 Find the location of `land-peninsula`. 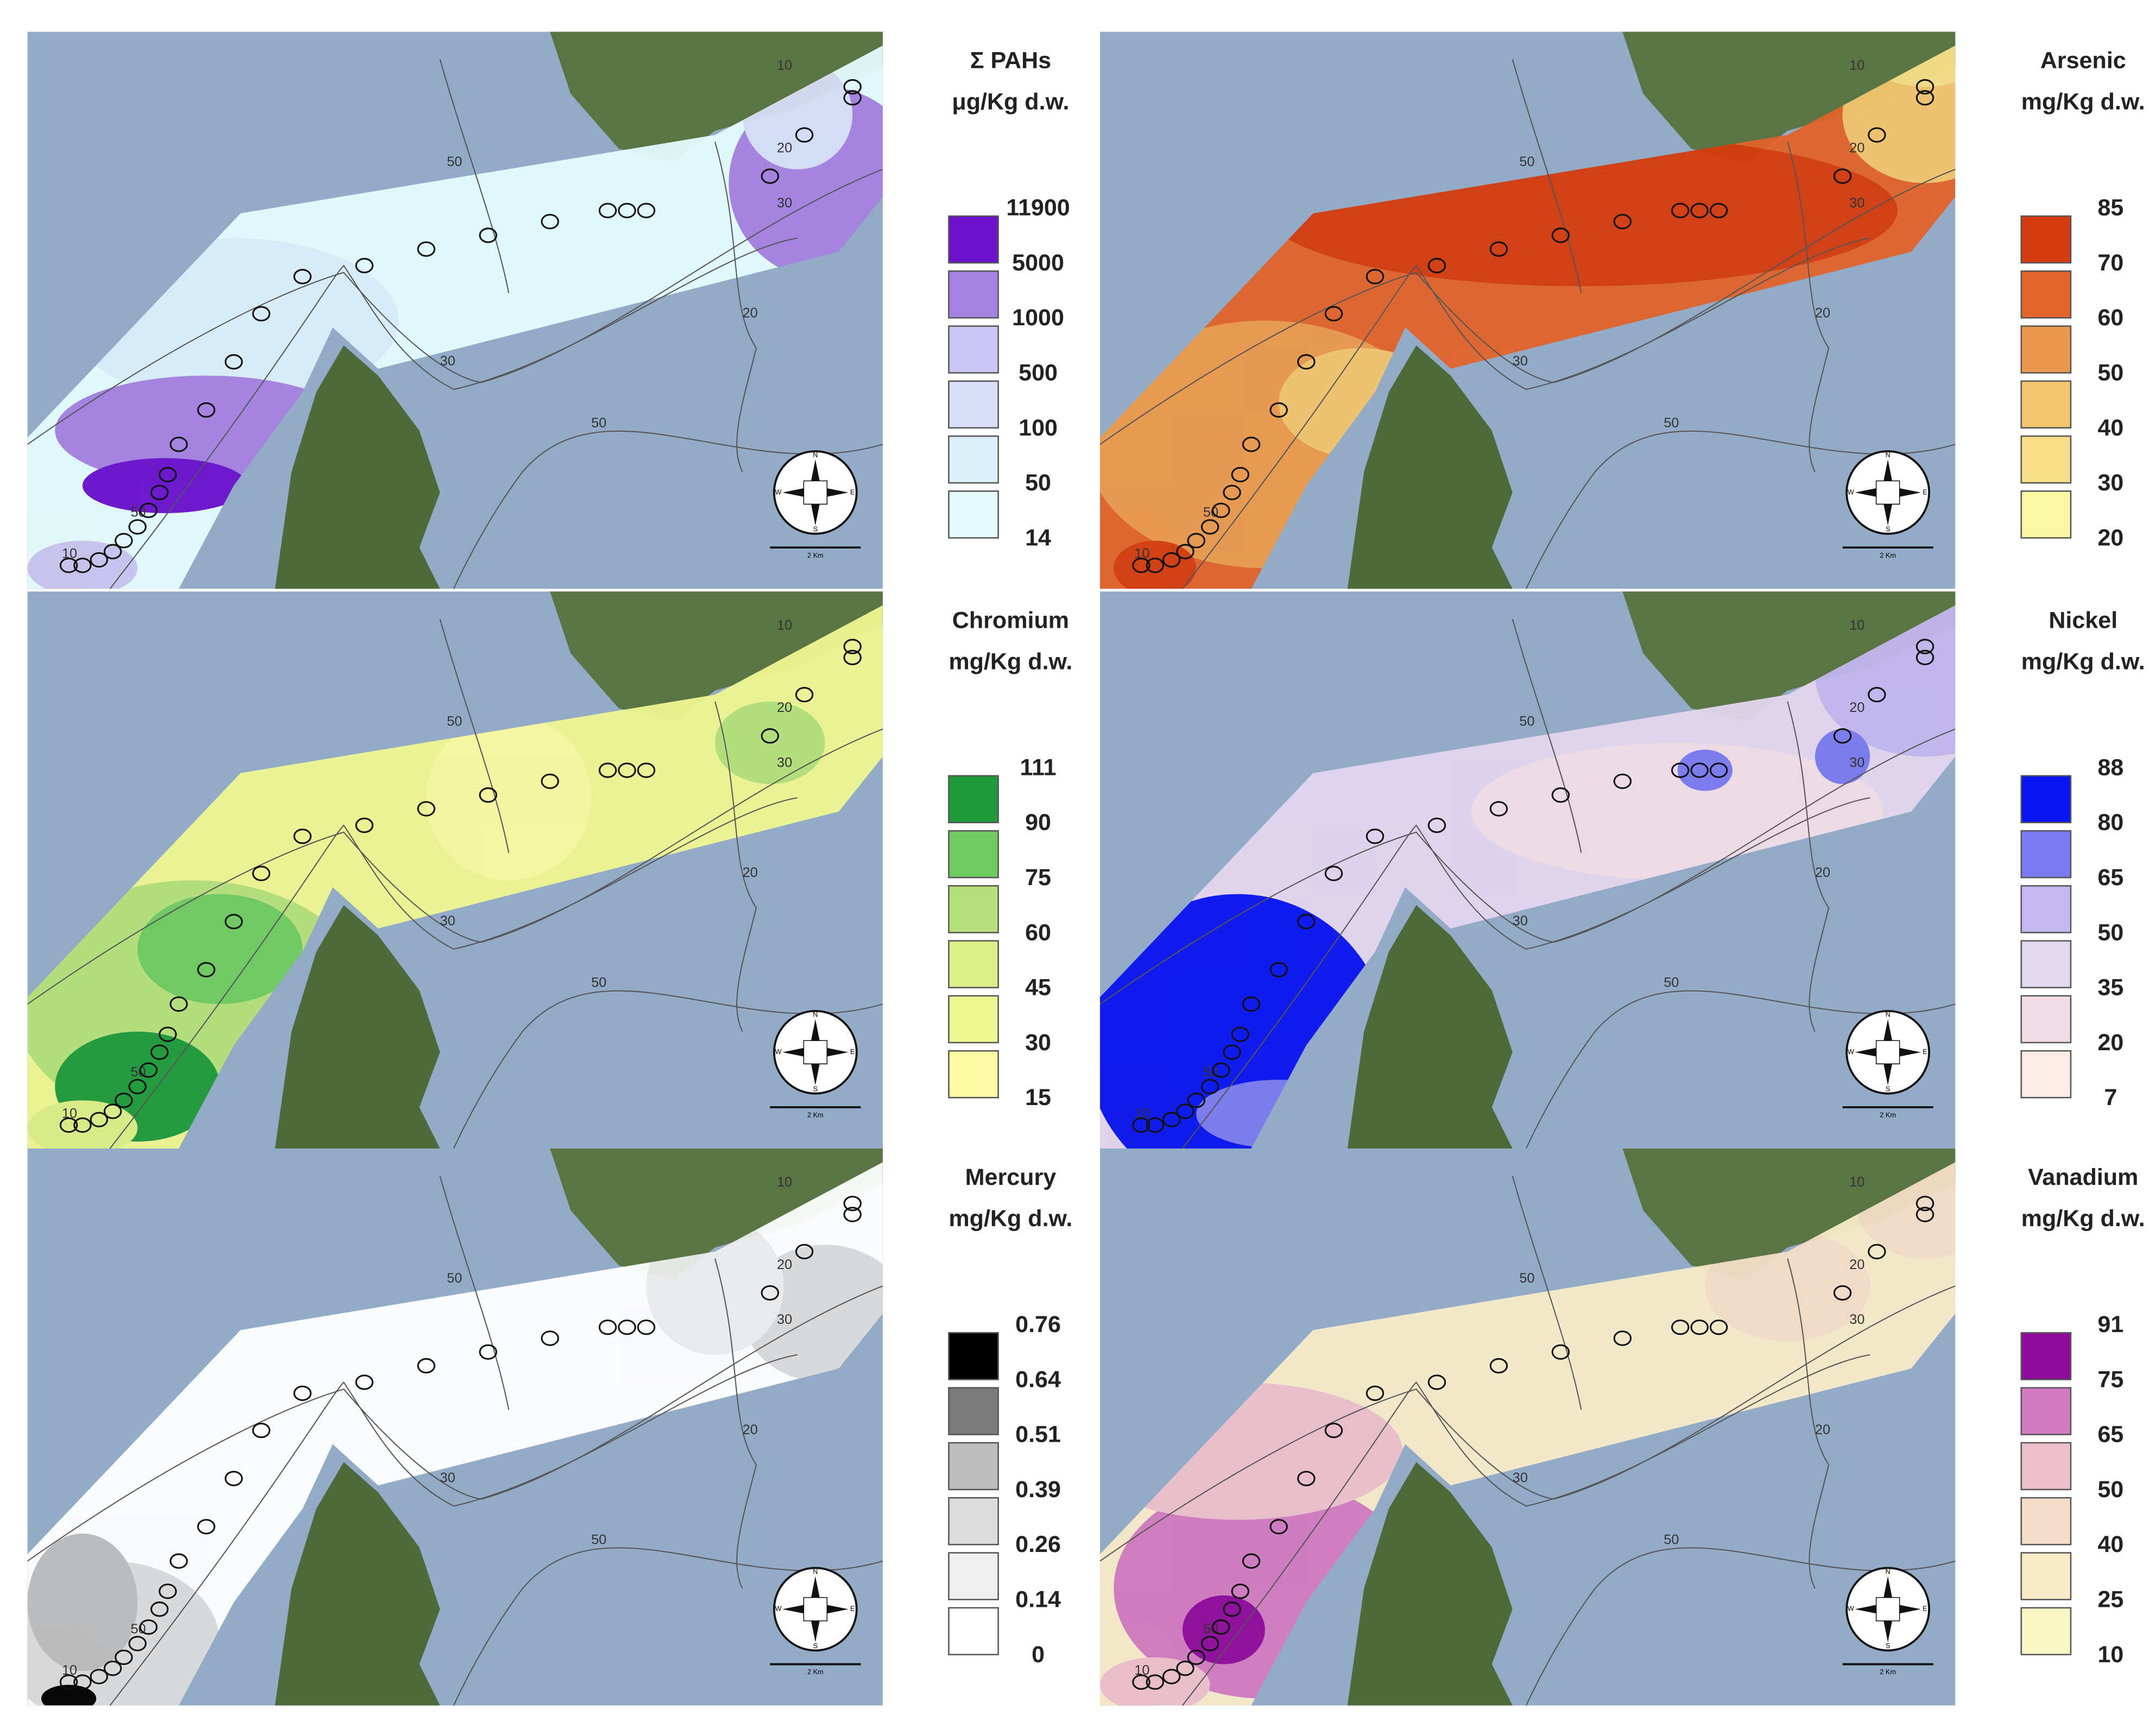

land-peninsula is located at coordinates (1430, 1027).